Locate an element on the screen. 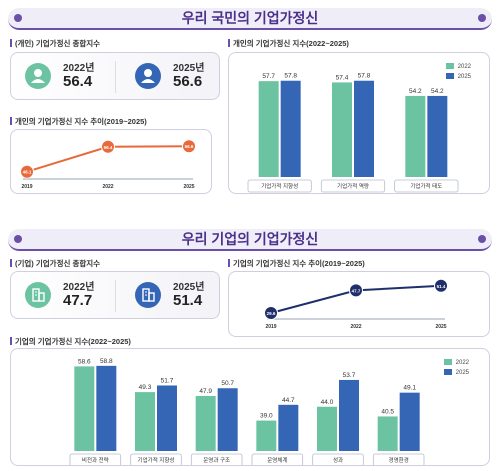 This screenshot has width=500, height=471. bar-value-label: 57.8 is located at coordinates (290, 76).